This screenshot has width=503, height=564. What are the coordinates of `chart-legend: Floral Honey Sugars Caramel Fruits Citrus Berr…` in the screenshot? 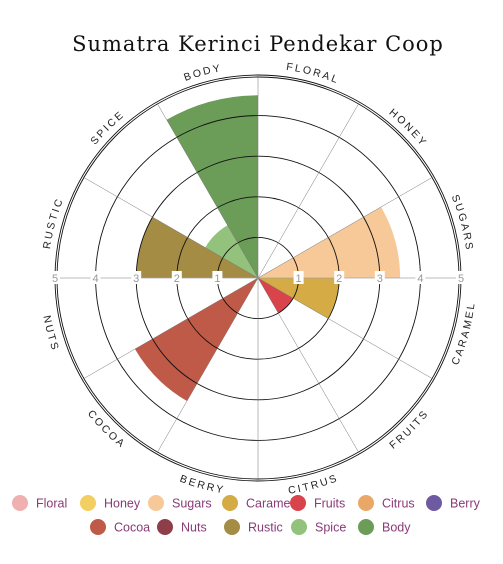 It's located at (246, 515).